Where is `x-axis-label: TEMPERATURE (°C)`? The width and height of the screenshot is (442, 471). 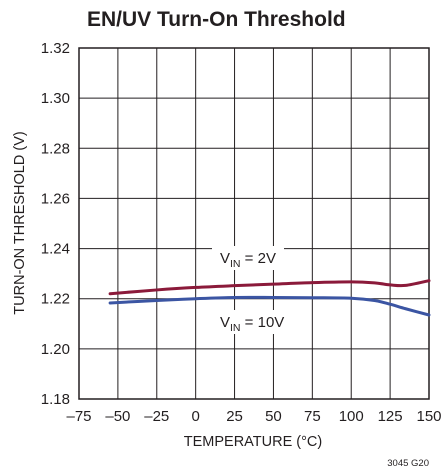 x-axis-label: TEMPERATURE (°C) is located at coordinates (253, 442).